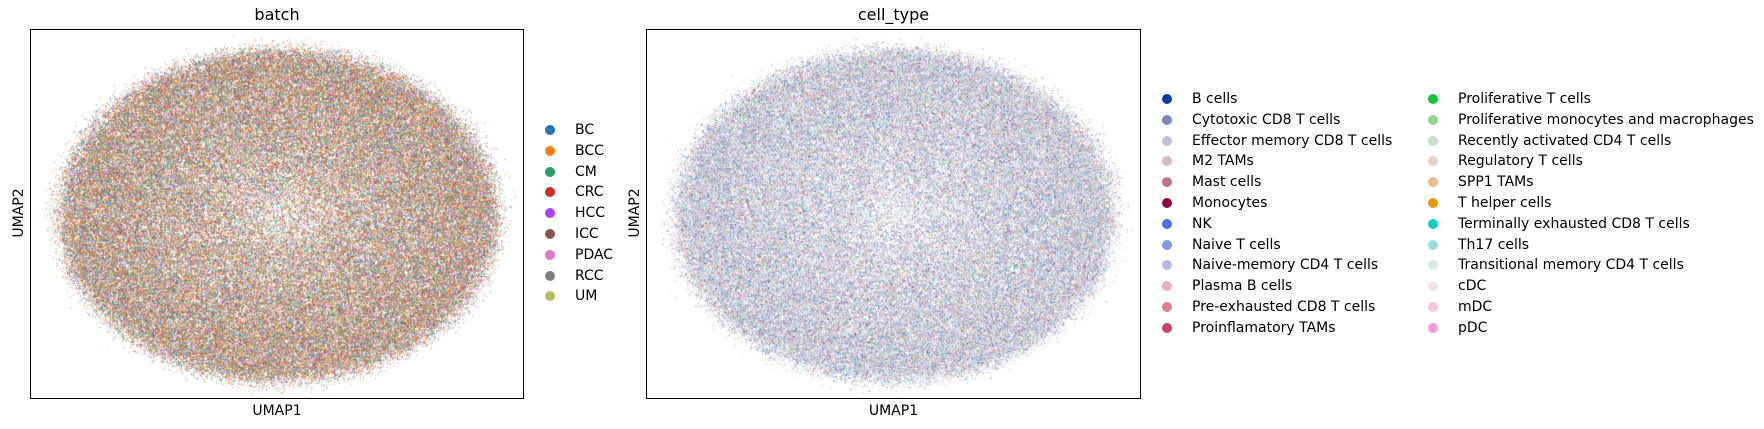 This screenshot has width=1764, height=429. What do you see at coordinates (1524, 99) in the screenshot?
I see `legend-label: Proliferative T cells` at bounding box center [1524, 99].